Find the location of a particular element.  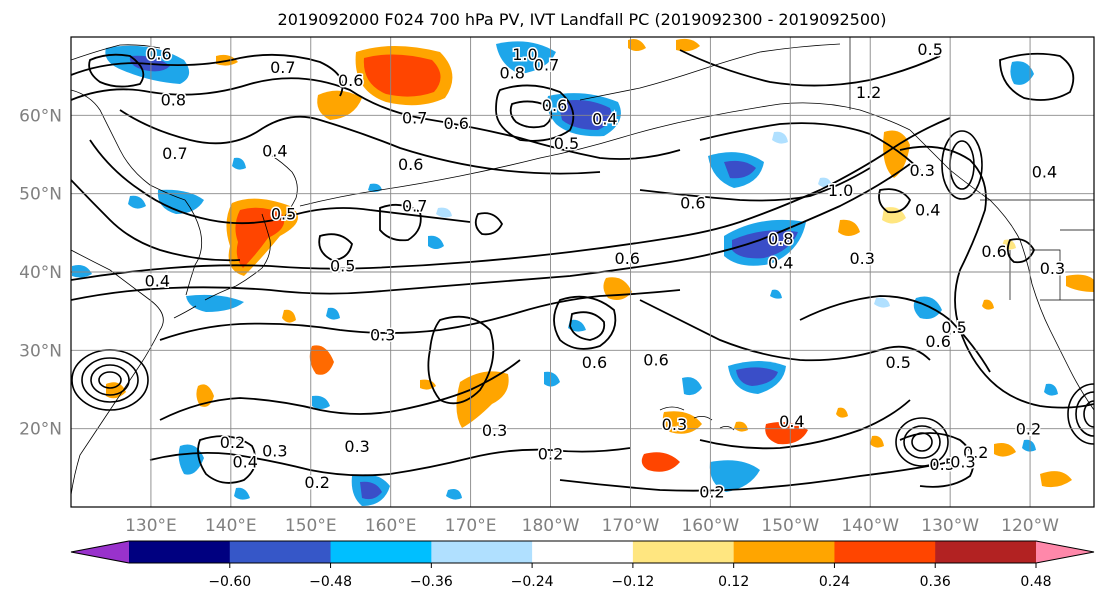

lat-tick-label: 40°N is located at coordinates (40, 273).